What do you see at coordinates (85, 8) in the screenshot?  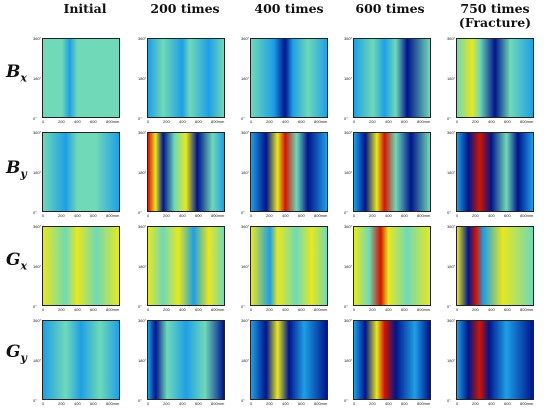 I see `column-title-initial: Initial` at bounding box center [85, 8].